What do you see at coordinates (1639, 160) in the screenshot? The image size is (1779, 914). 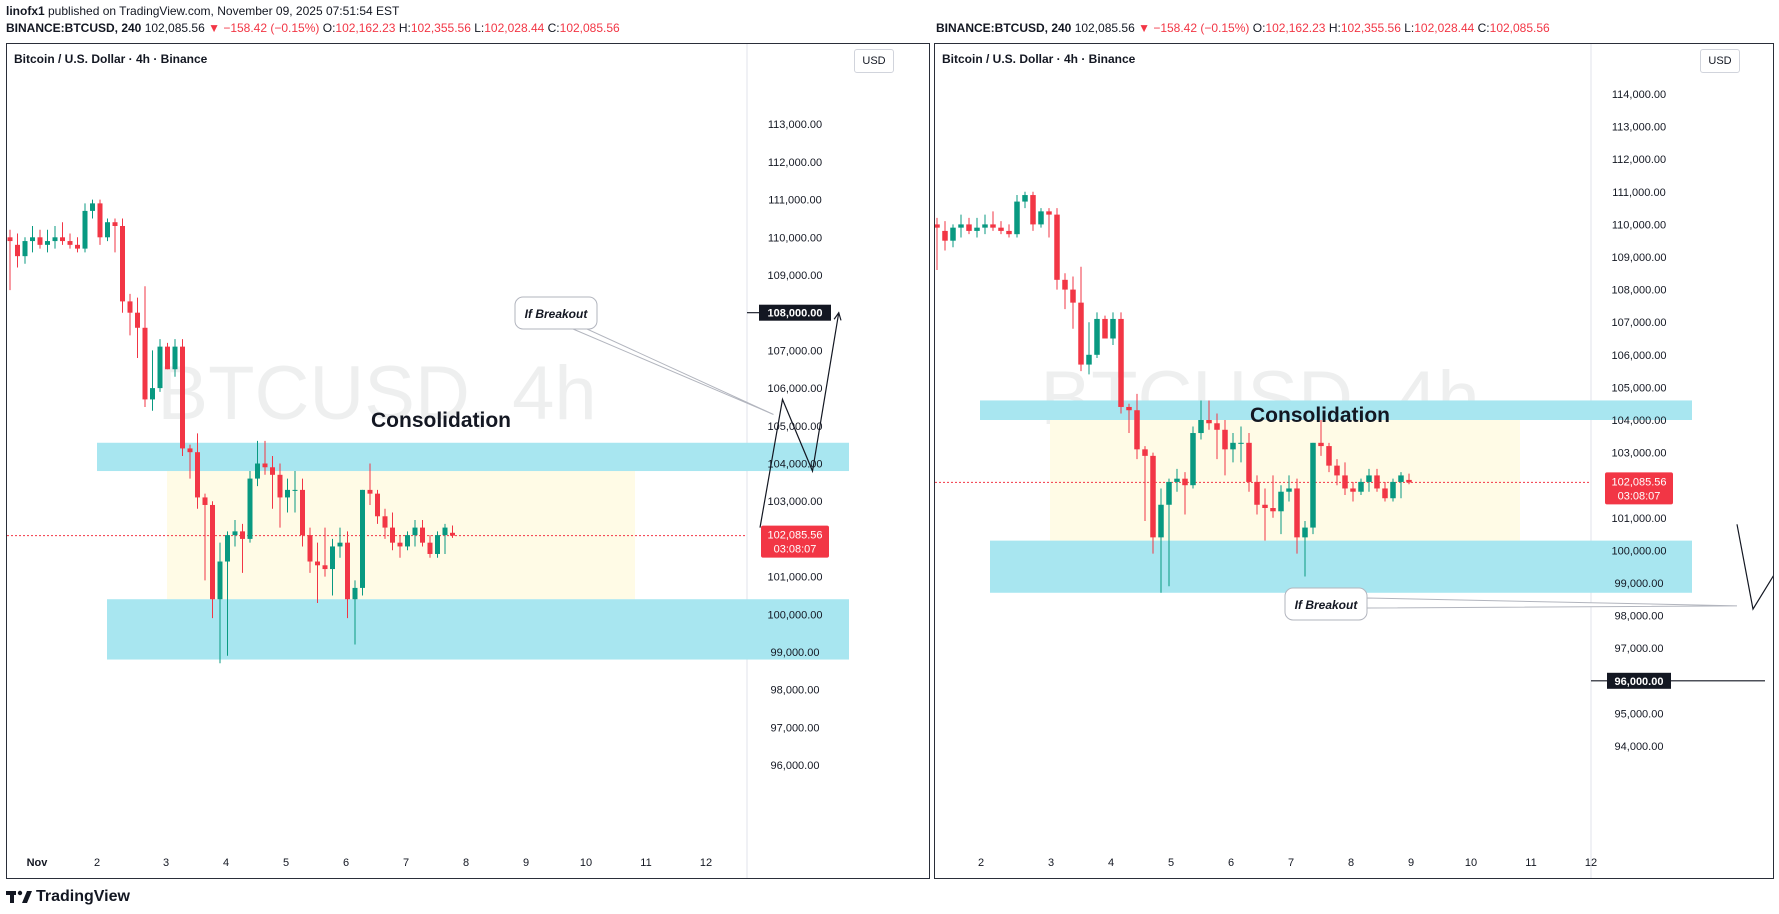 I see `y-tick-label: 112,000.00` at bounding box center [1639, 160].